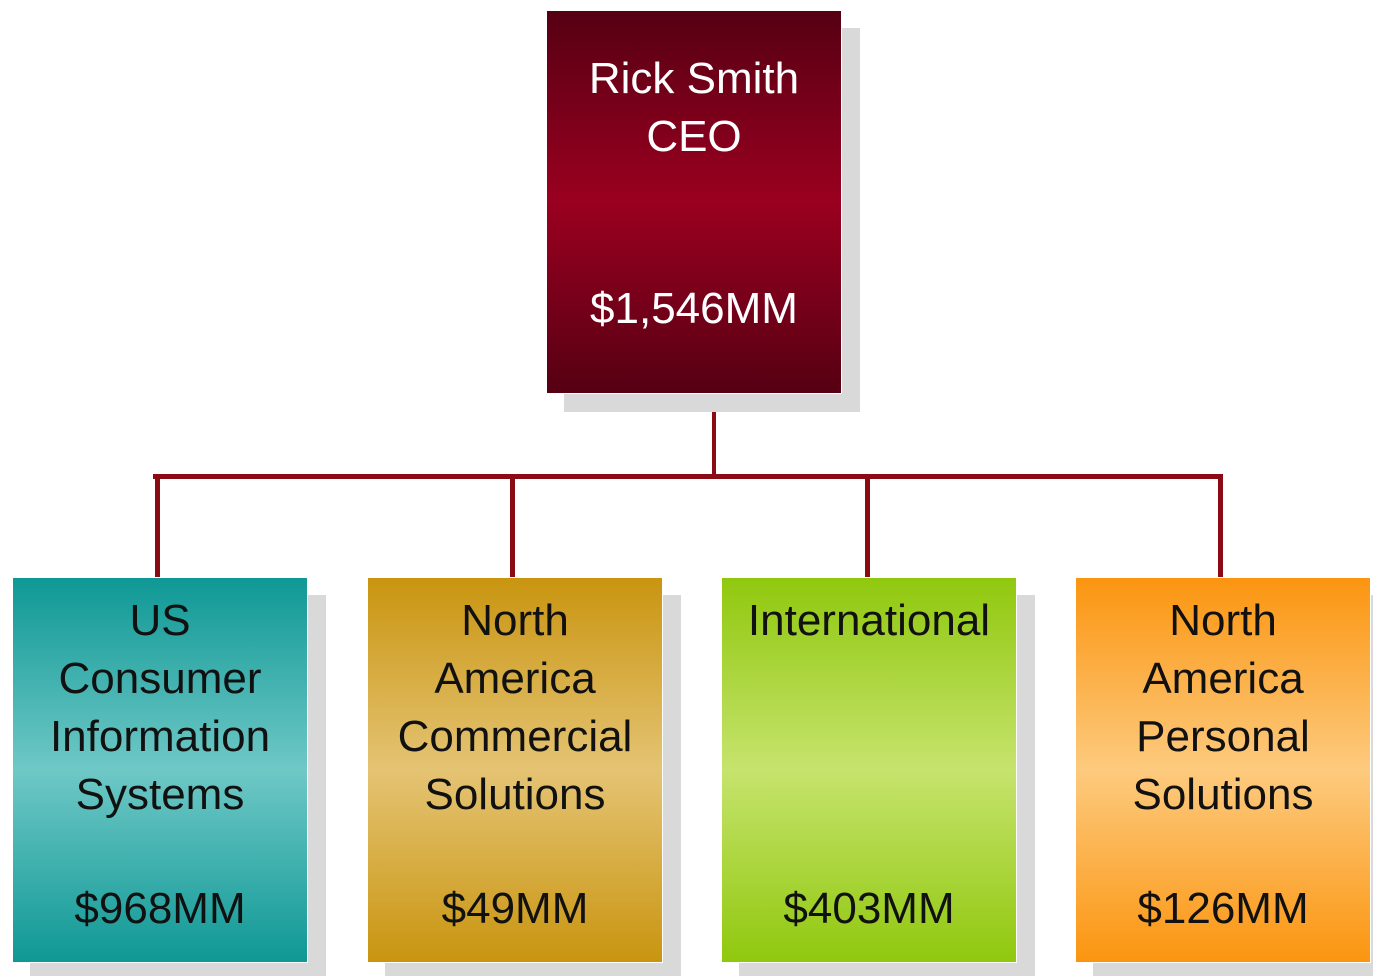  Describe the element at coordinates (160, 736) in the screenshot. I see `node-label: Information` at that location.